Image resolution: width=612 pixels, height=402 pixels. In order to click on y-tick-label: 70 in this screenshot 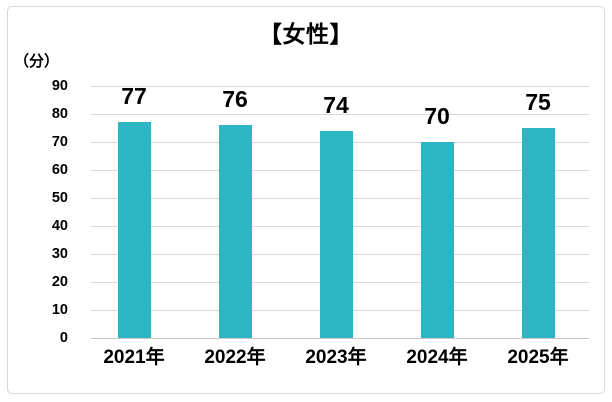, I will do `click(59, 142)`.